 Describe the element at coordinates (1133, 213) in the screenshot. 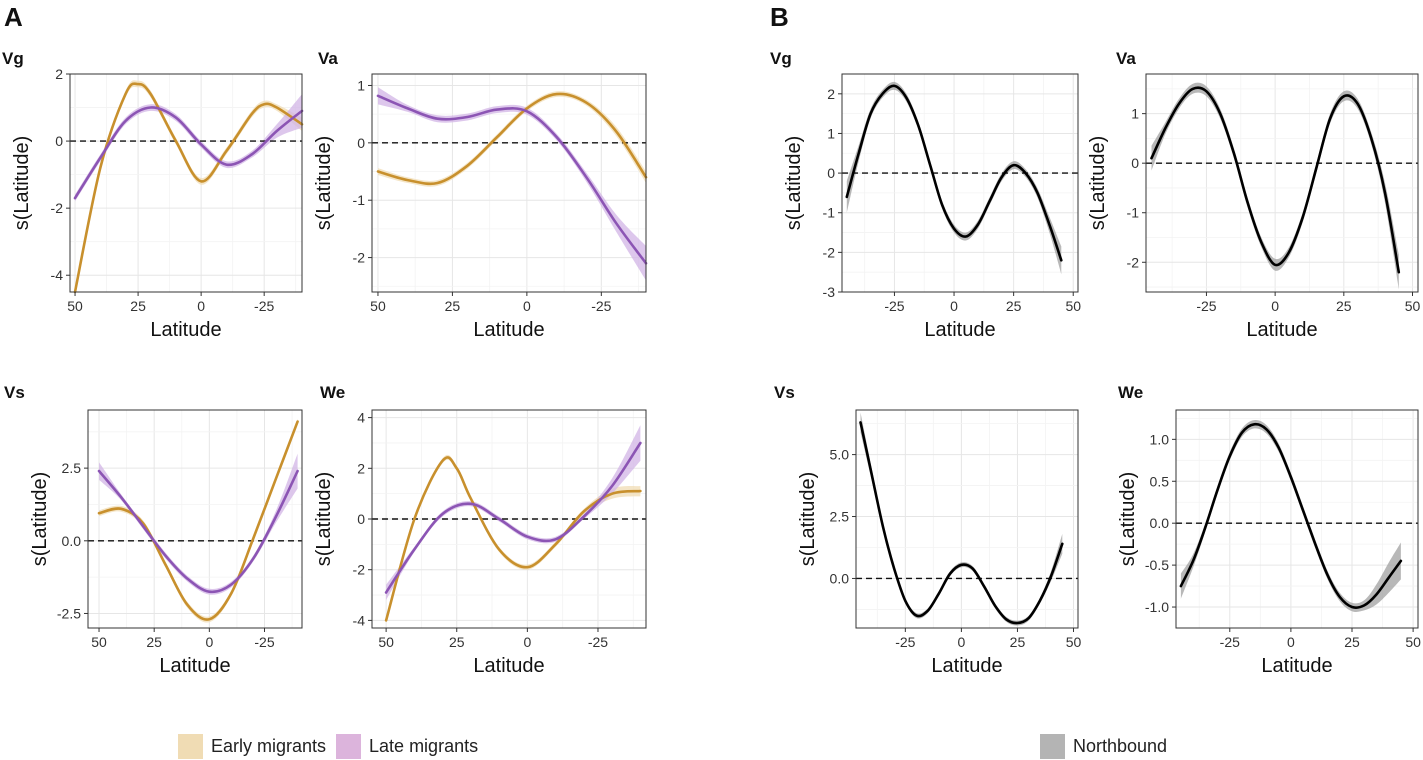

I see `y-tick-label: -1` at that location.